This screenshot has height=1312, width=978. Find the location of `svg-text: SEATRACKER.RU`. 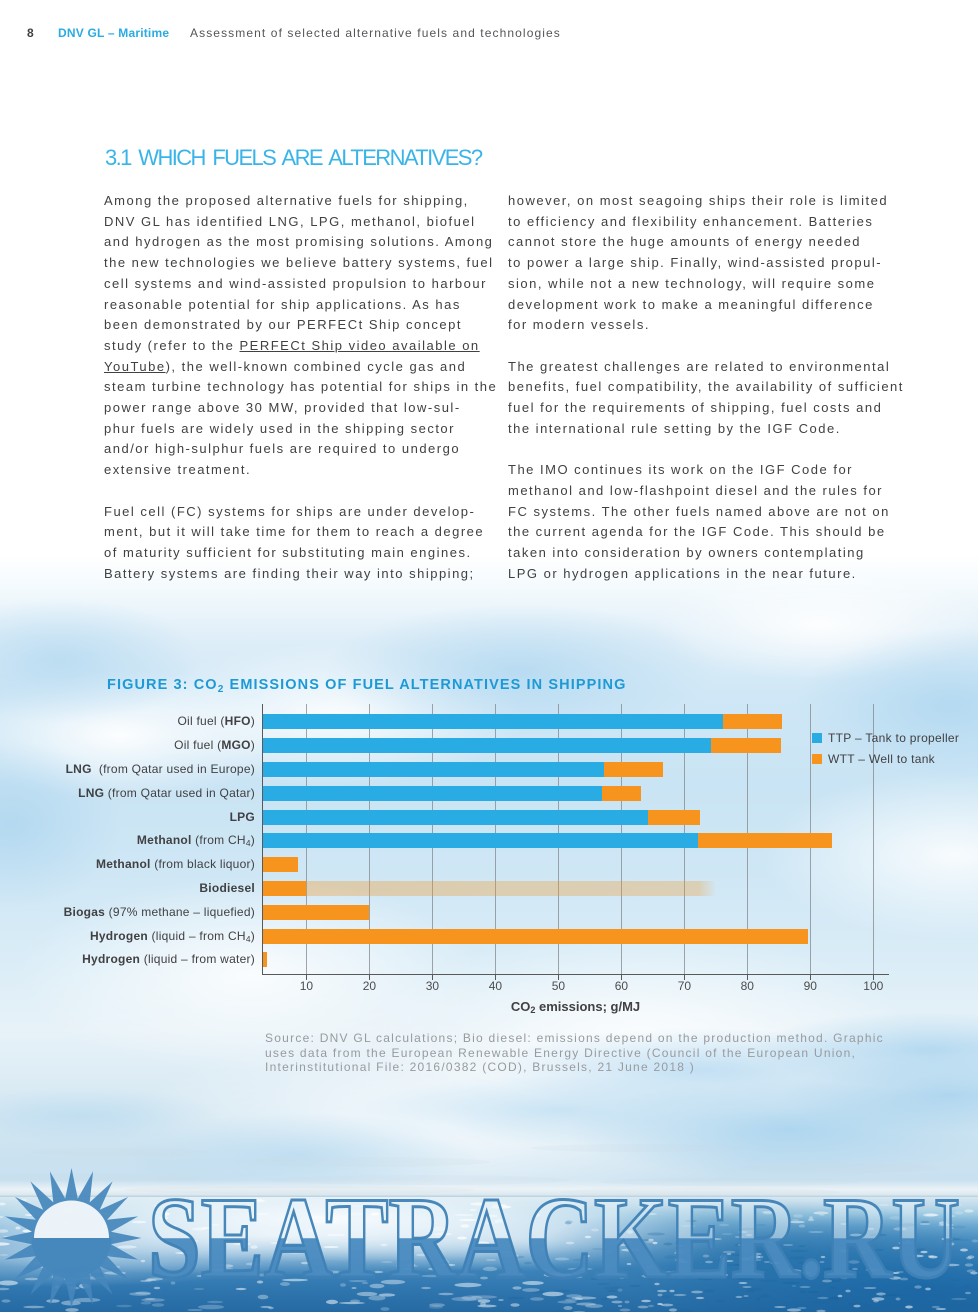

svg-text: SEATRACKER.RU is located at coordinates (554, 1238).